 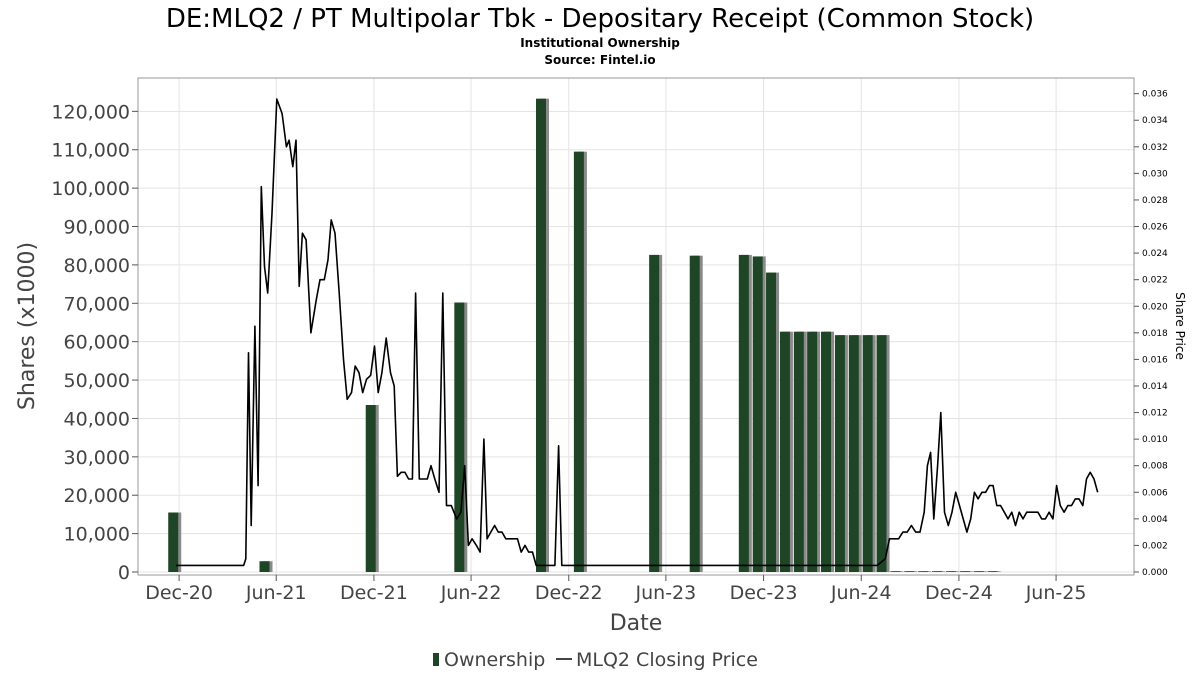 I want to click on y-tick-label: 120,000, so click(x=90, y=112).